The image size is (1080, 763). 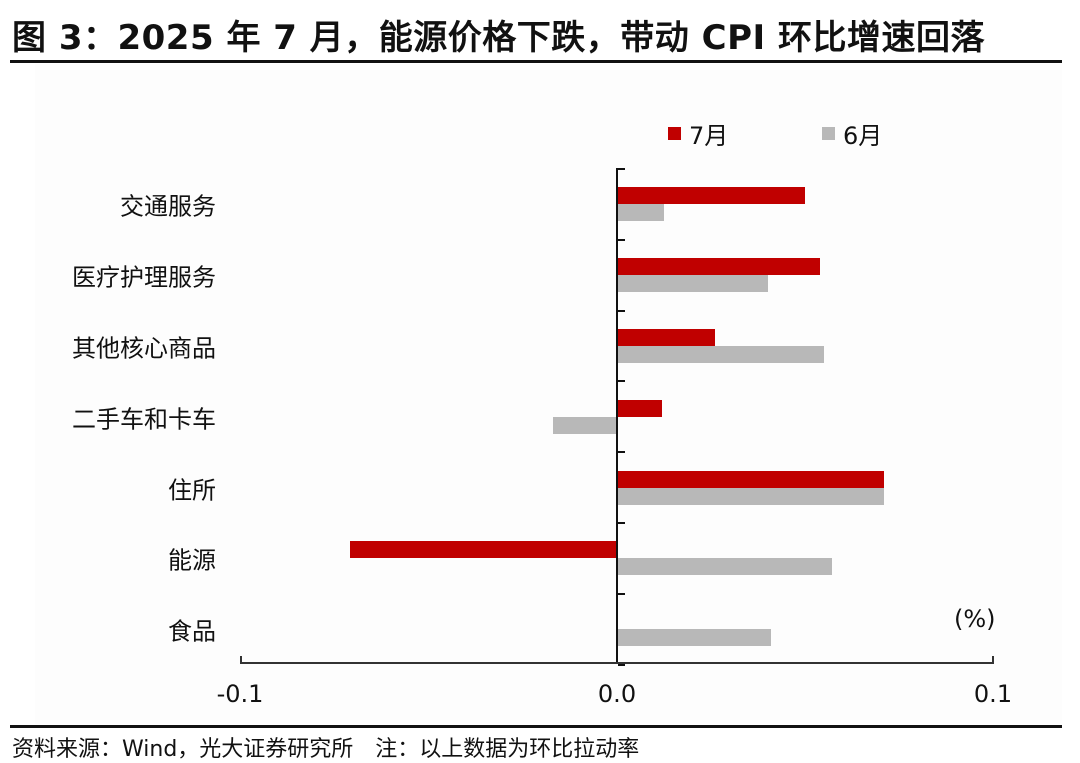 What do you see at coordinates (144, 348) in the screenshot?
I see `category-label: 其他核心商品` at bounding box center [144, 348].